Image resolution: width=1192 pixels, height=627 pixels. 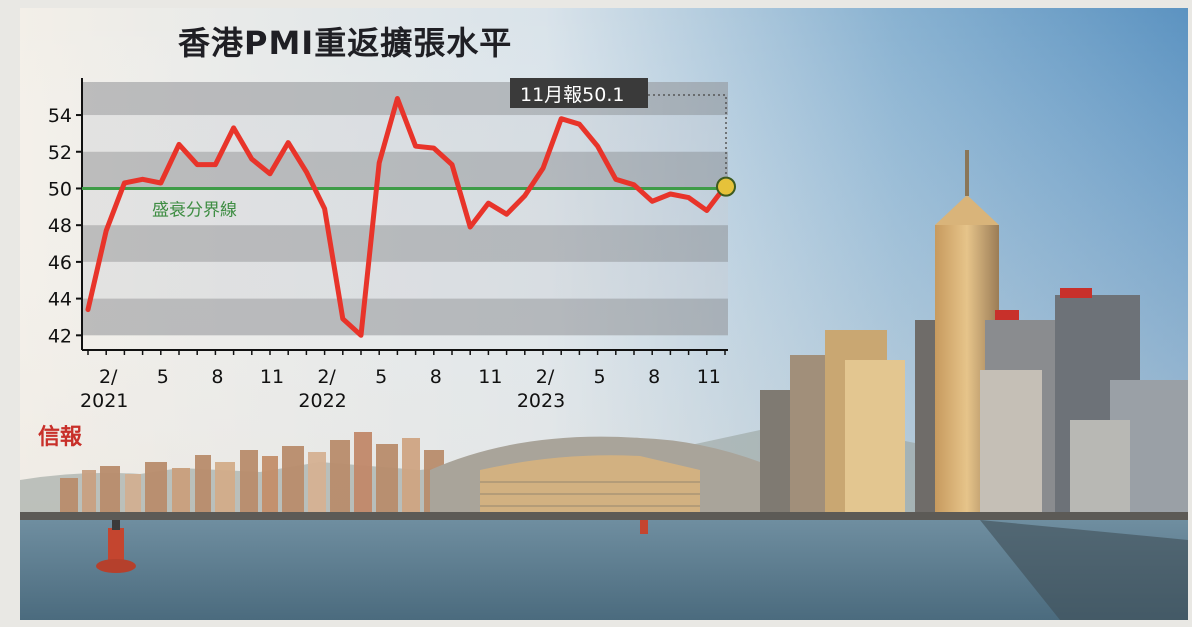 I want to click on callout-box, so click(x=579, y=93).